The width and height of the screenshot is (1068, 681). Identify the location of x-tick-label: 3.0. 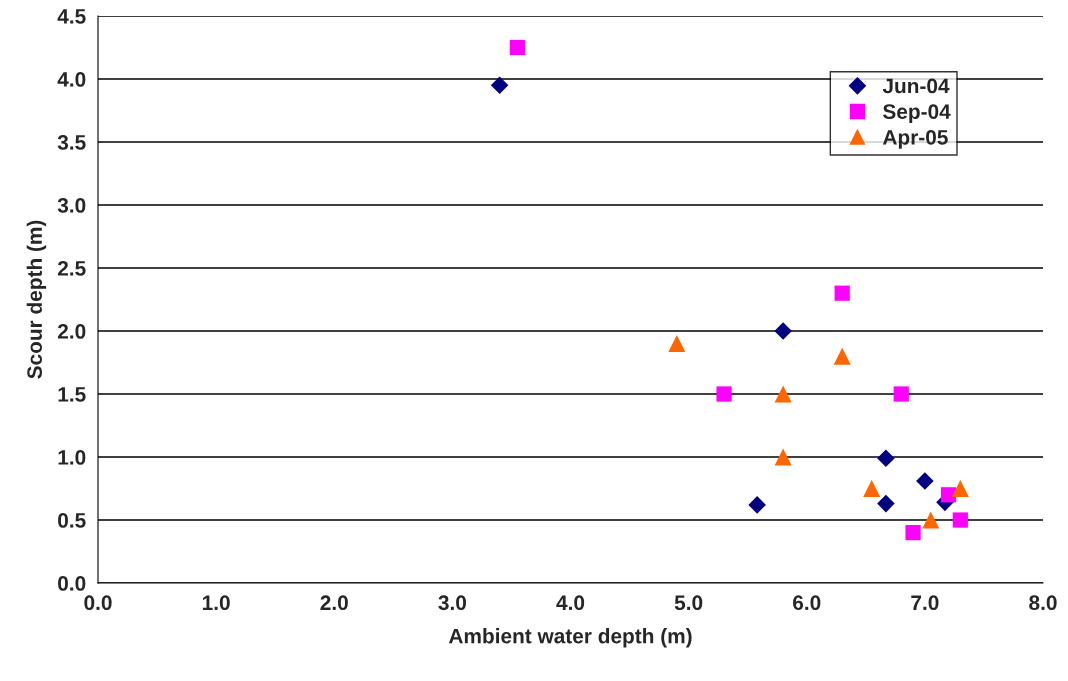
(452, 603).